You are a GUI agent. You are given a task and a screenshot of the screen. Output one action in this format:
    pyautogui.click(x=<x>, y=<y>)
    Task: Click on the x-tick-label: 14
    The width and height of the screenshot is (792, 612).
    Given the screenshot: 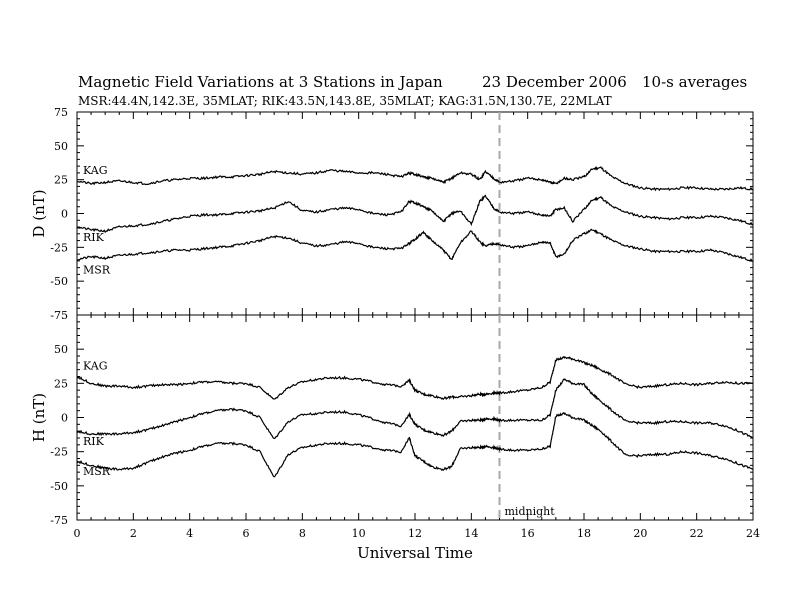 What is the action you would take?
    pyautogui.click(x=471, y=533)
    